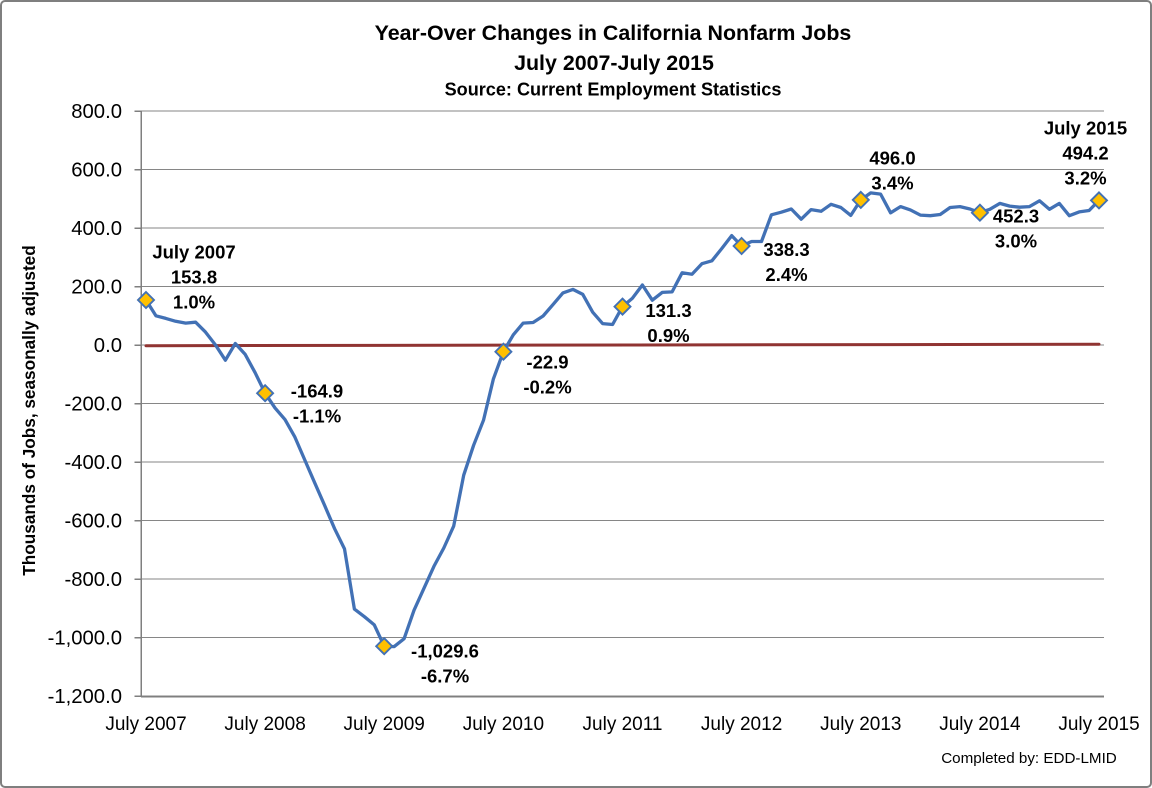 The image size is (1152, 788). Describe the element at coordinates (317, 416) in the screenshot. I see `svg-text: -1.1%` at that location.